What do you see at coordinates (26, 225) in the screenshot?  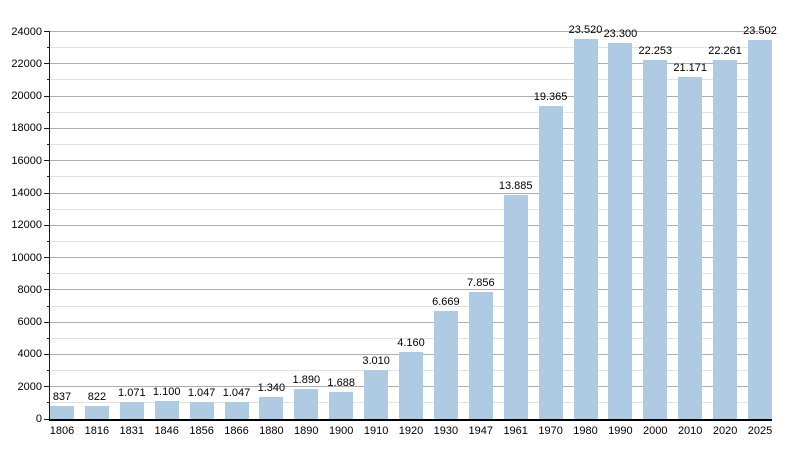 I see `y-tick-label: 12000` at bounding box center [26, 225].